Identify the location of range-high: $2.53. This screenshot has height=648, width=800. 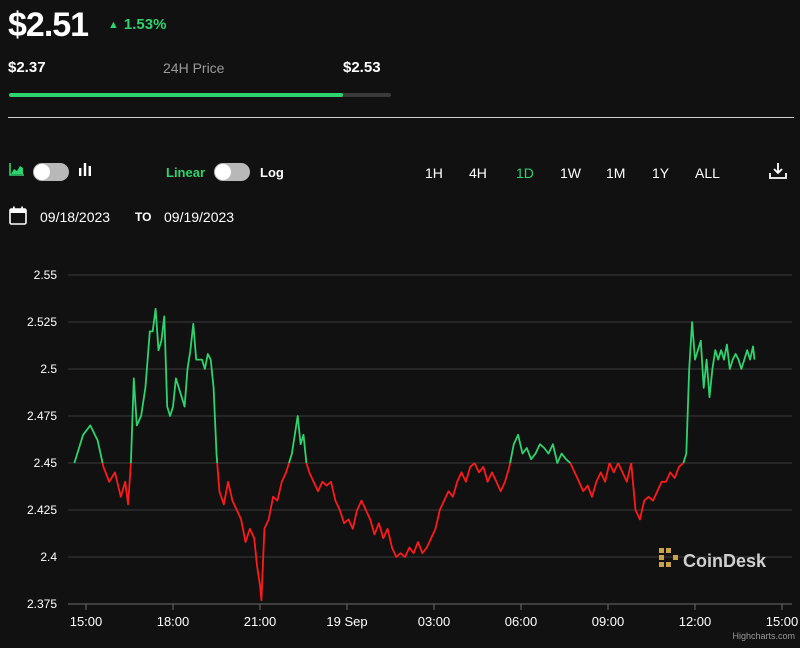
(362, 67).